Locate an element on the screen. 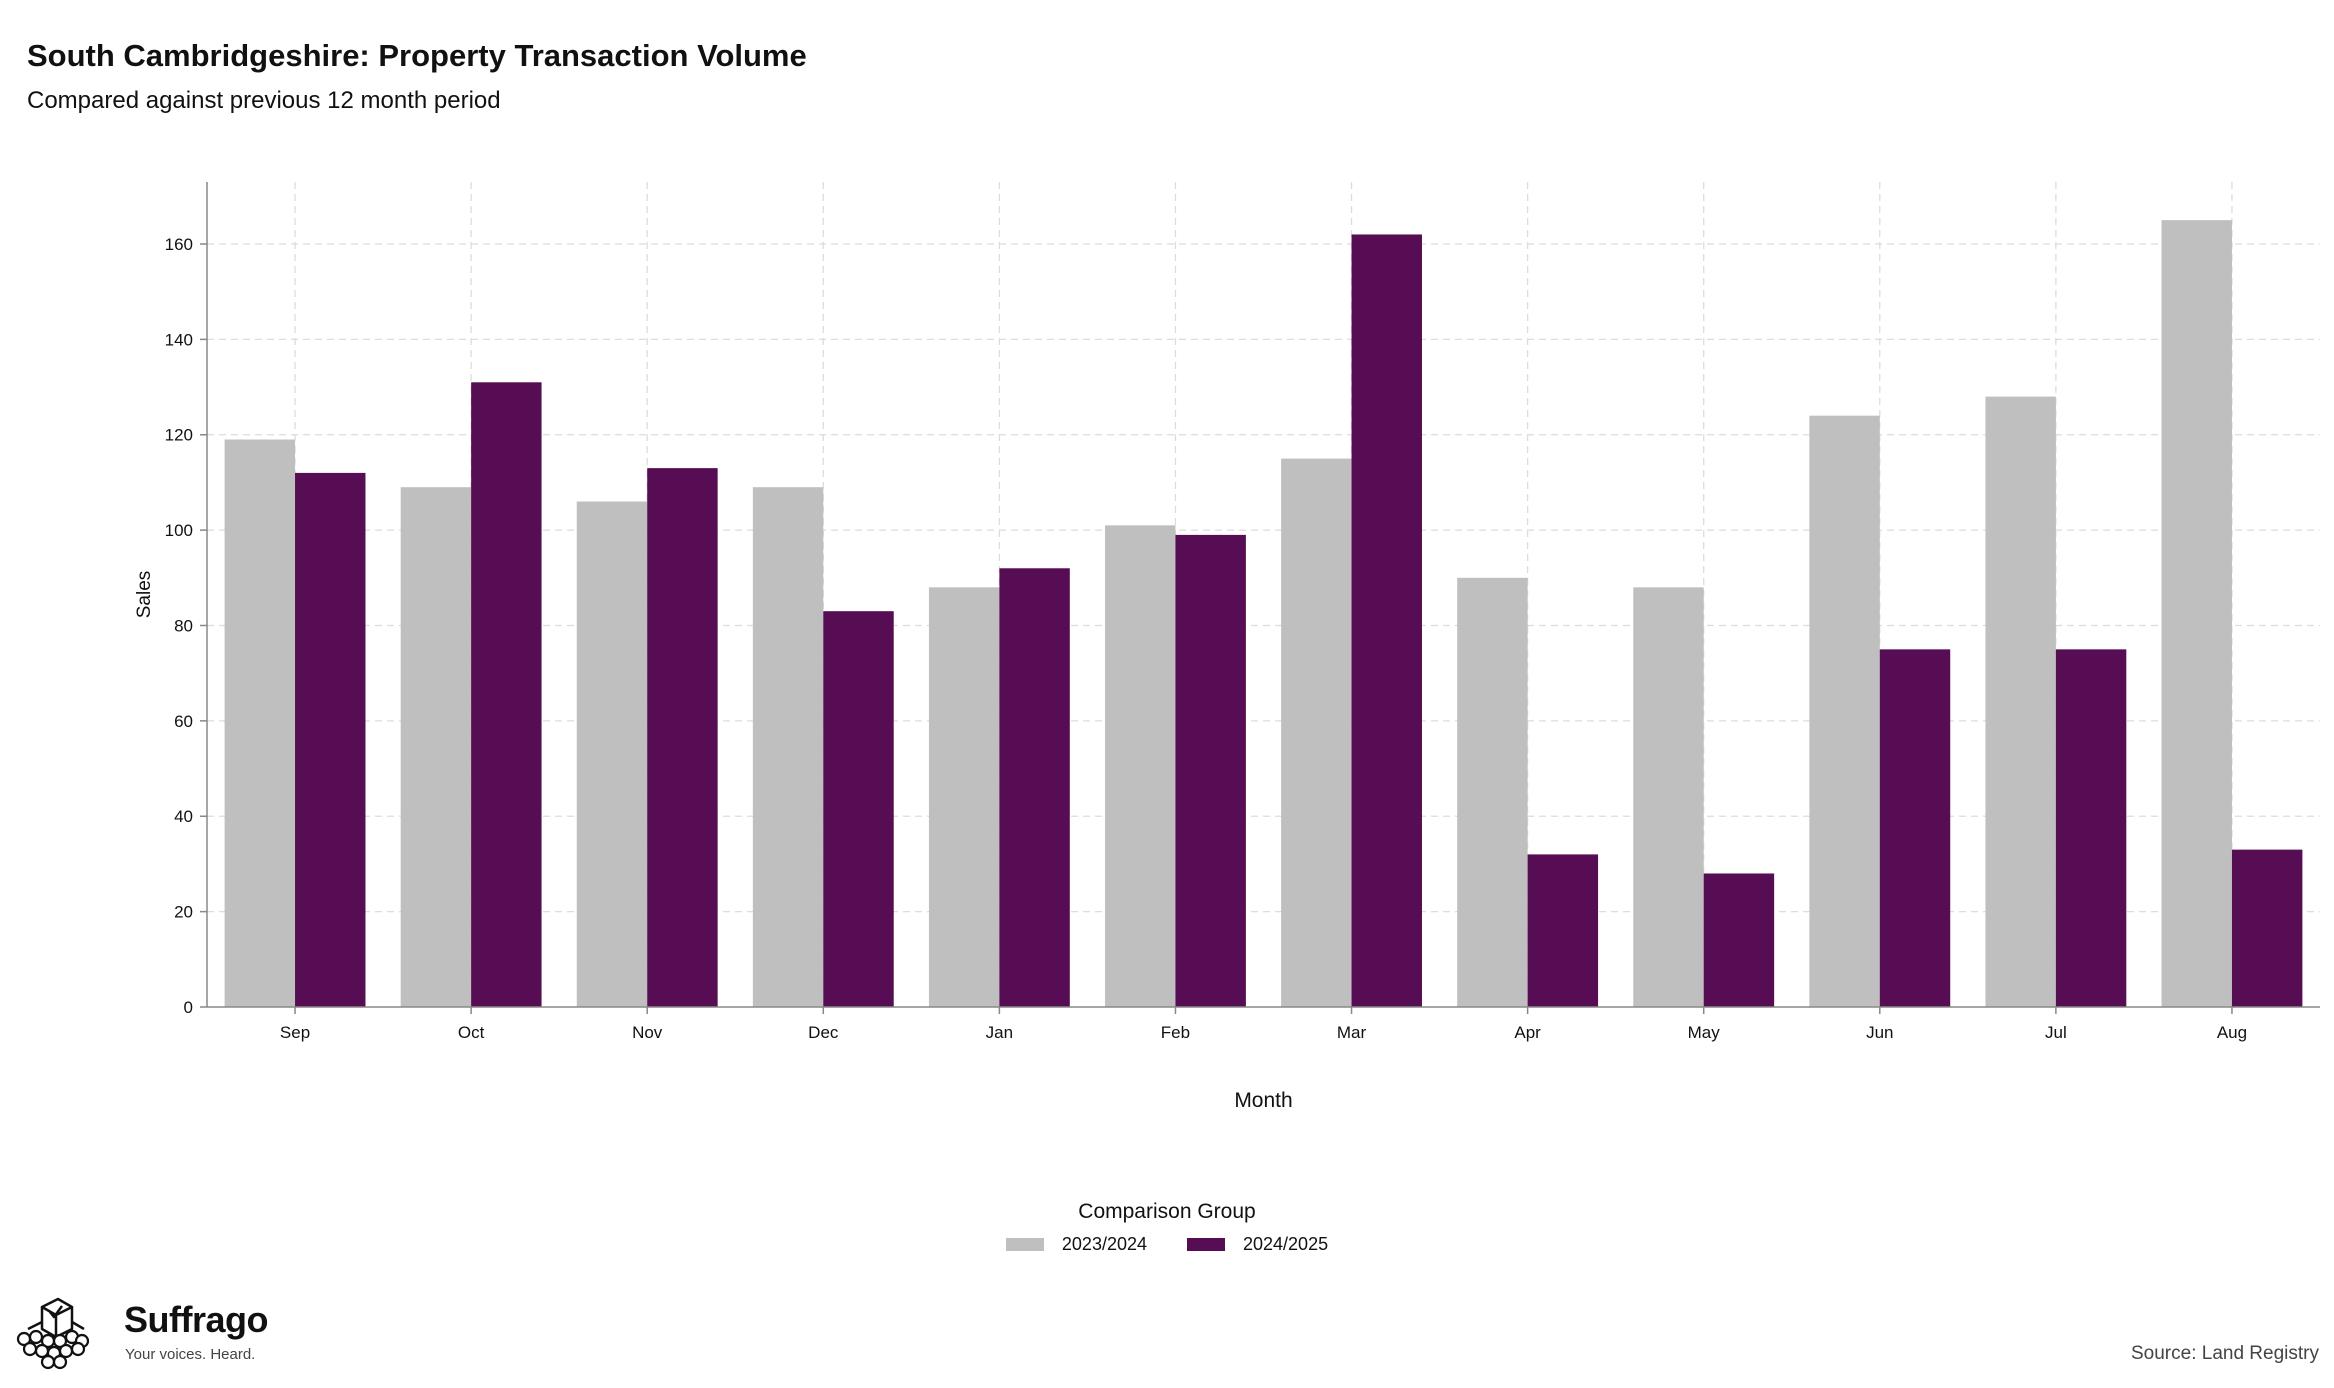  y-tick-label: 100 is located at coordinates (179, 530).